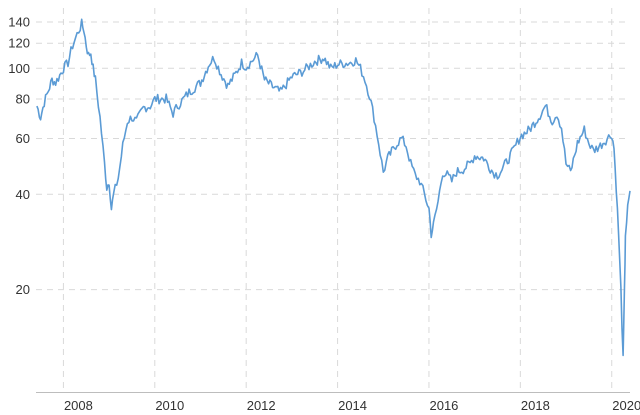 The image size is (640, 415). Describe the element at coordinates (169, 405) in the screenshot. I see `x-tick-label: 2010` at that location.